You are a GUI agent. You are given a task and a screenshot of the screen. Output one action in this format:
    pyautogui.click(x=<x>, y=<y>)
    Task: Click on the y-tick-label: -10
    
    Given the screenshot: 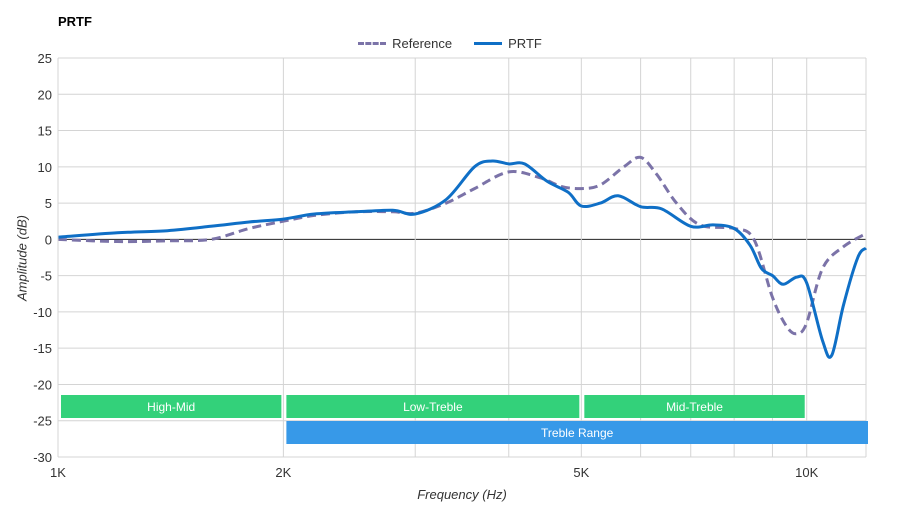 What is the action you would take?
    pyautogui.click(x=42, y=312)
    